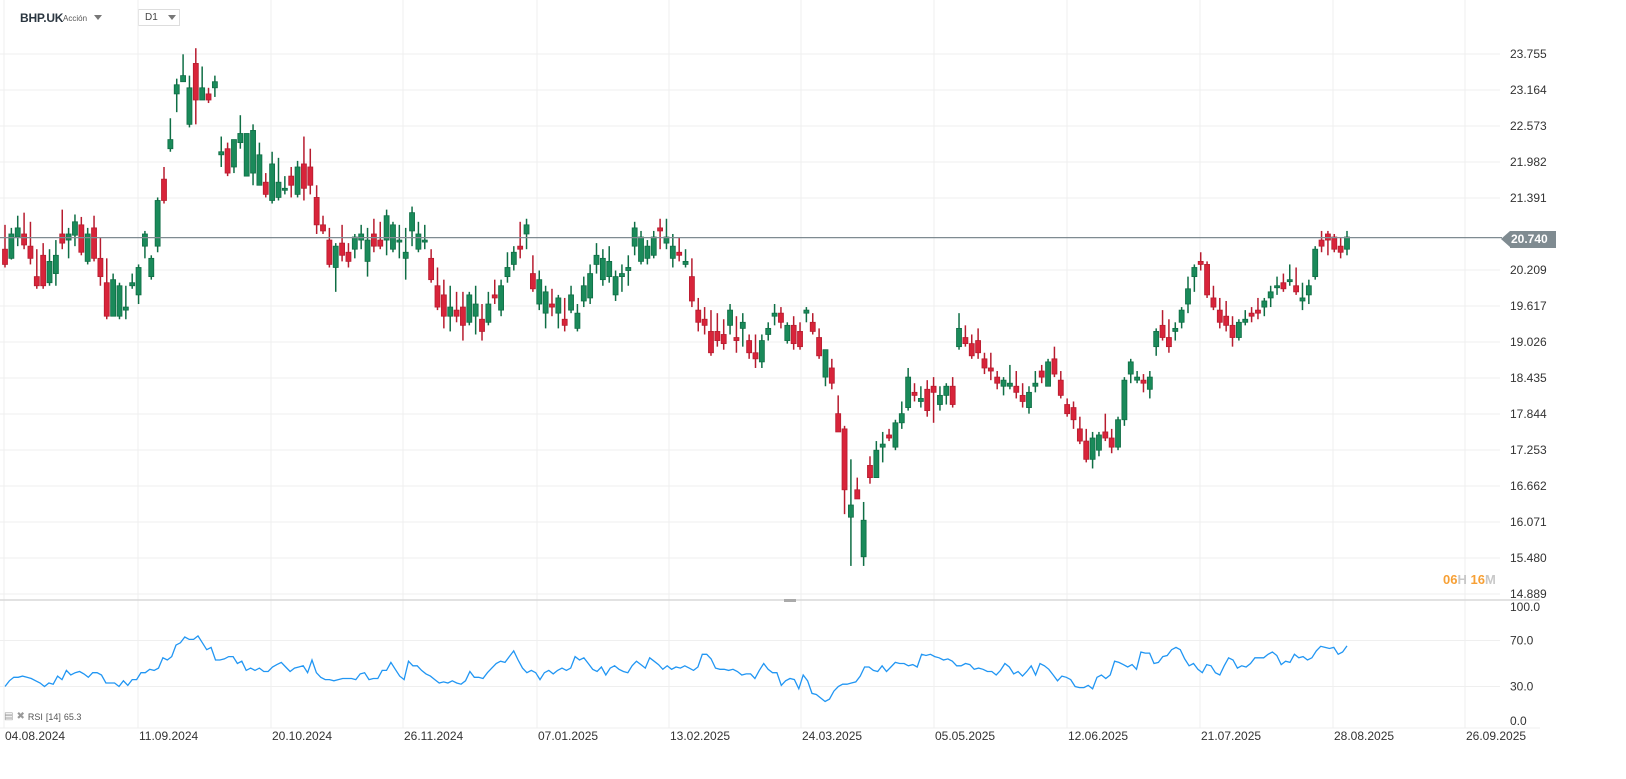  I want to click on indicator-settings-icon: ▤, so click(9, 716).